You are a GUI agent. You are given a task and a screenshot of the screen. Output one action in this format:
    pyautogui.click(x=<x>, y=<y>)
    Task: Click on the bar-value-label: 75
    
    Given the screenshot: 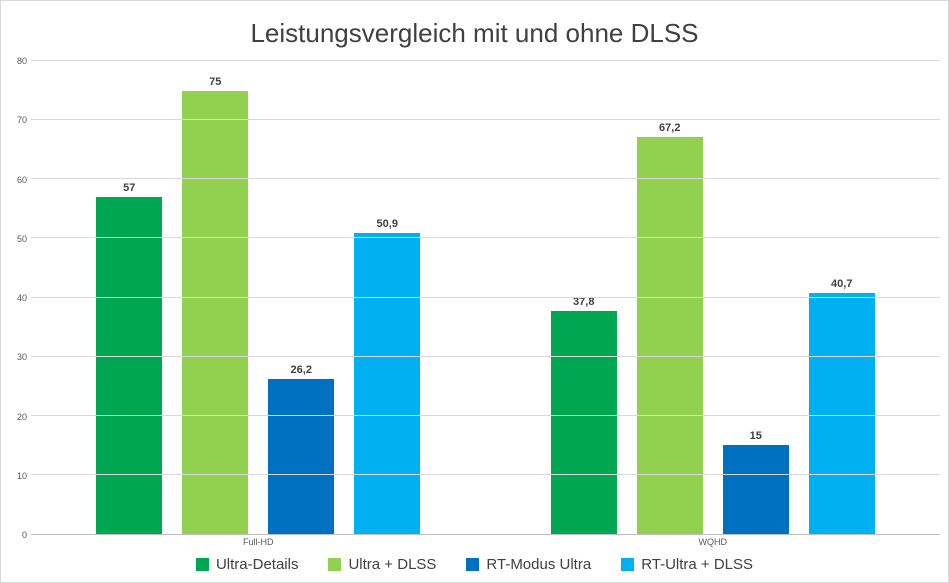 What is the action you would take?
    pyautogui.click(x=215, y=81)
    